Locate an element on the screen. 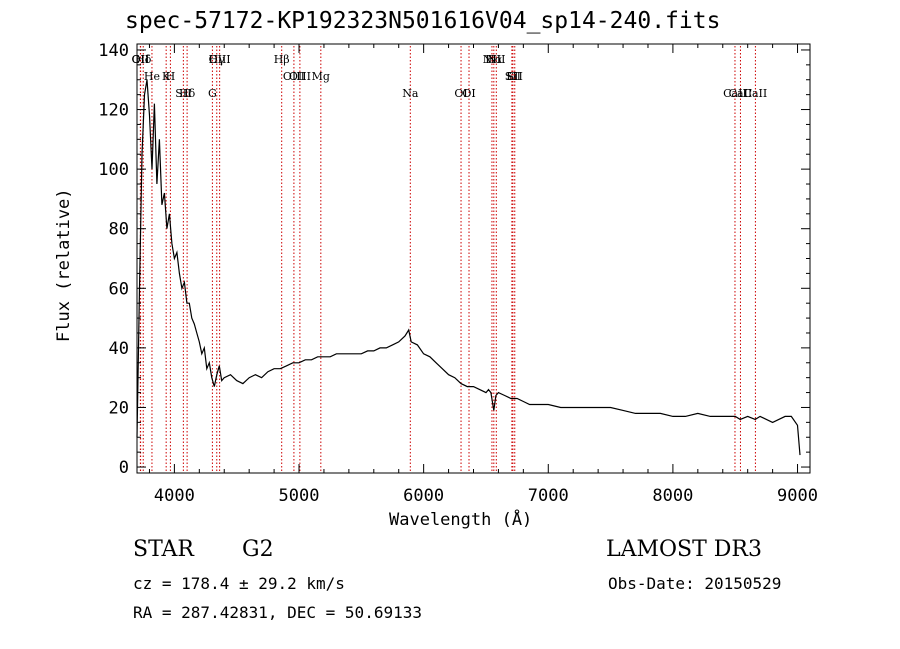 This screenshot has width=900, height=649. y-tick-label: 120 is located at coordinates (113, 111).